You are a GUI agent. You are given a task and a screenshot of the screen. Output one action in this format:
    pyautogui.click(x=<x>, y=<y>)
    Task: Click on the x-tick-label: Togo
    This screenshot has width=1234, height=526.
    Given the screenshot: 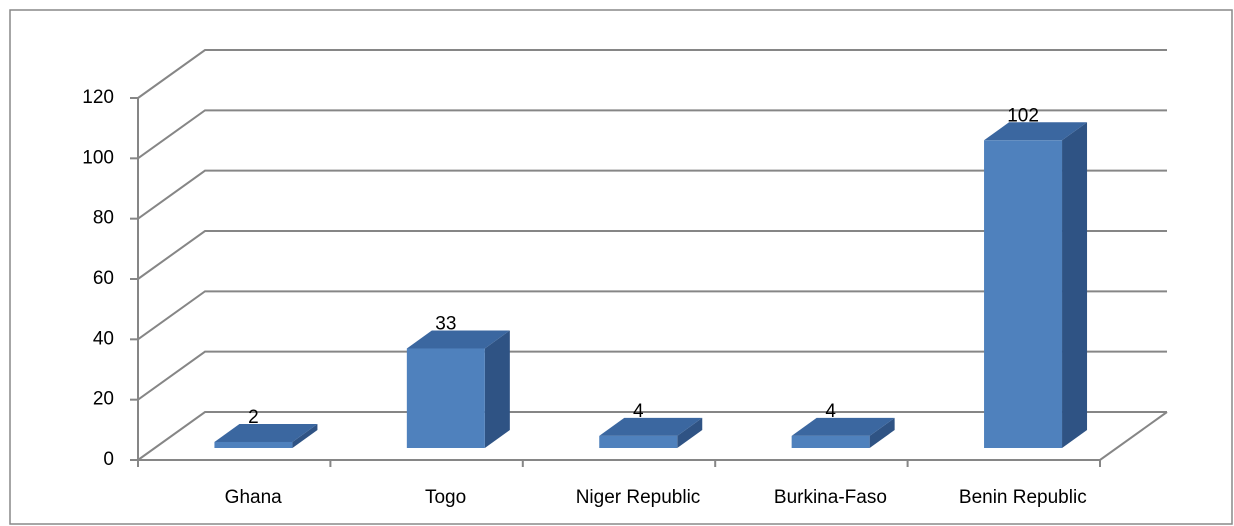 What is the action you would take?
    pyautogui.click(x=445, y=497)
    